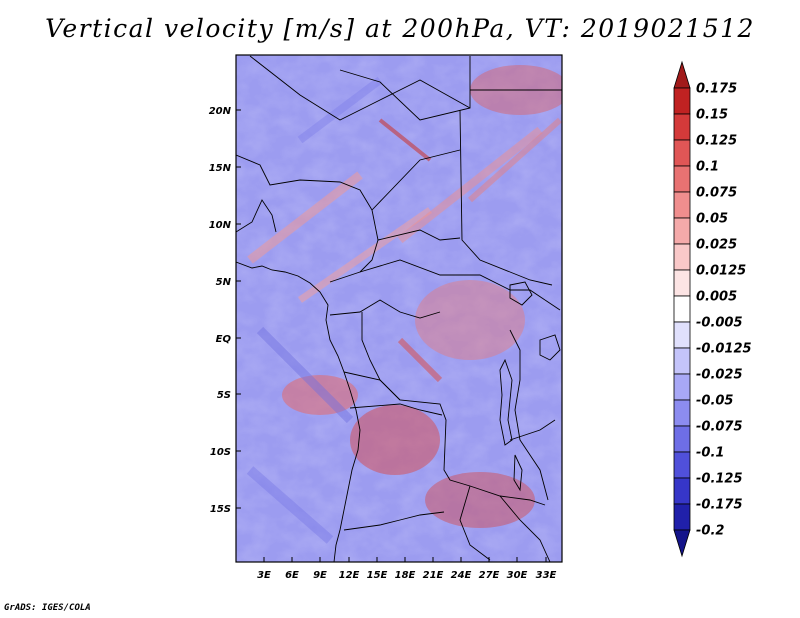  I want to click on grads-credit: GrADS: IGES/COLA, so click(47, 608).